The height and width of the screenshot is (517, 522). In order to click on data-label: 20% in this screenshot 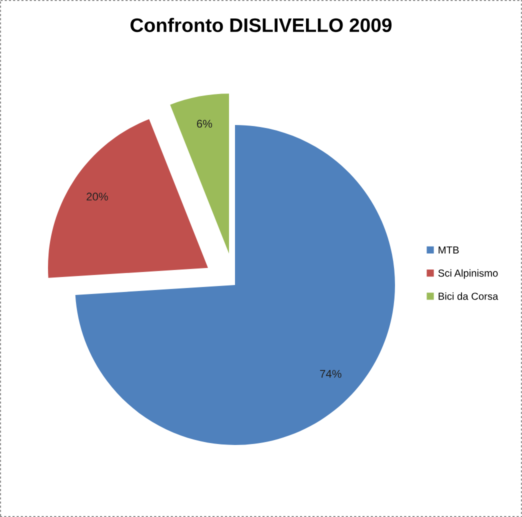, I will do `click(97, 196)`.